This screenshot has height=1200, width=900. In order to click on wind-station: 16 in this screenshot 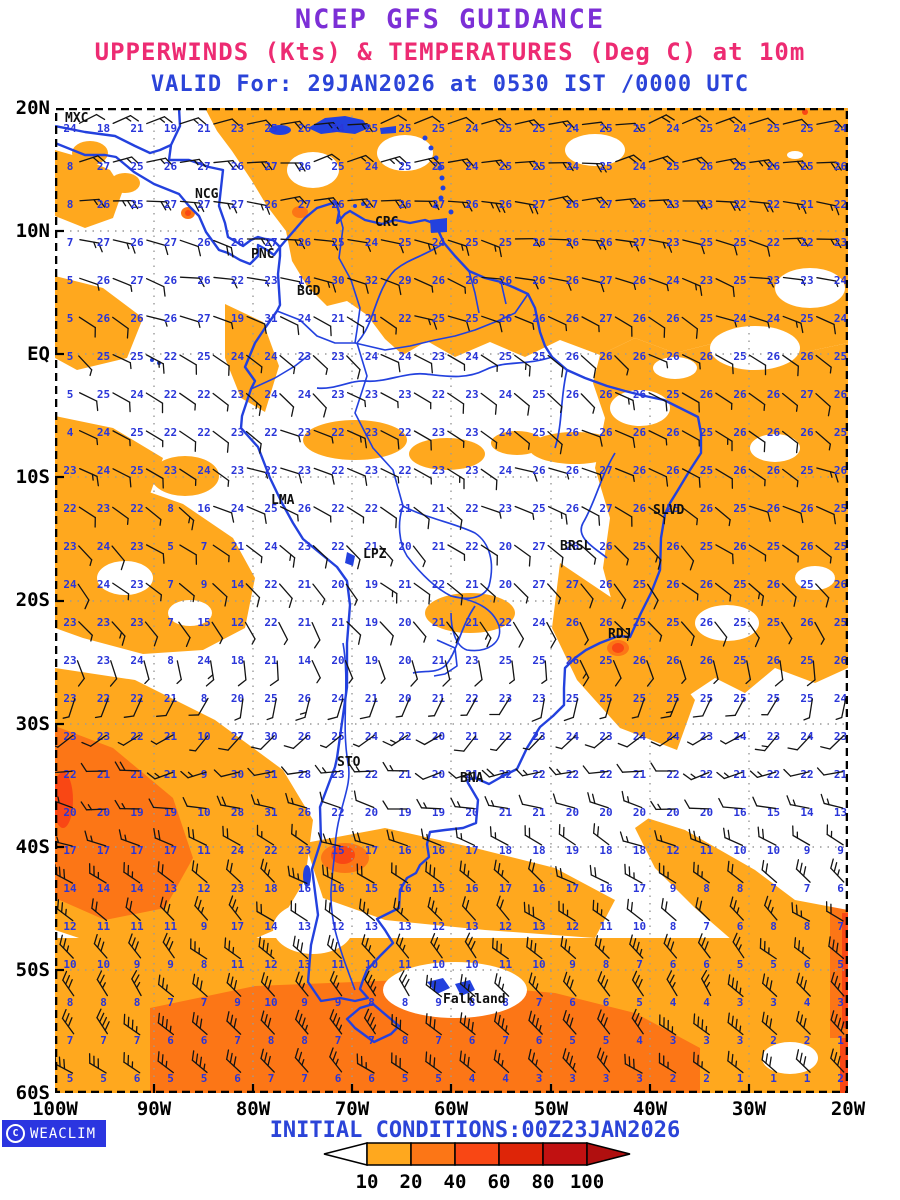, I will do `click(601, 879)`.